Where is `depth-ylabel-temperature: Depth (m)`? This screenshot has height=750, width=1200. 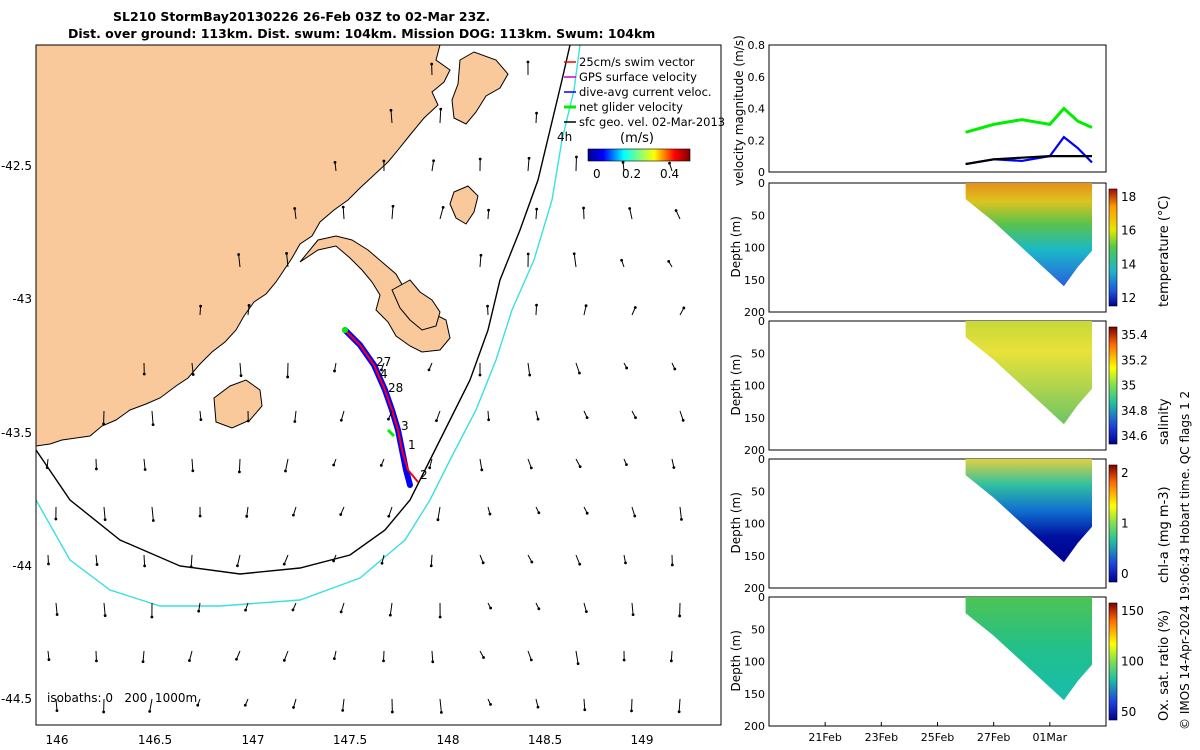
depth-ylabel-temperature: Depth (m) is located at coordinates (736, 246).